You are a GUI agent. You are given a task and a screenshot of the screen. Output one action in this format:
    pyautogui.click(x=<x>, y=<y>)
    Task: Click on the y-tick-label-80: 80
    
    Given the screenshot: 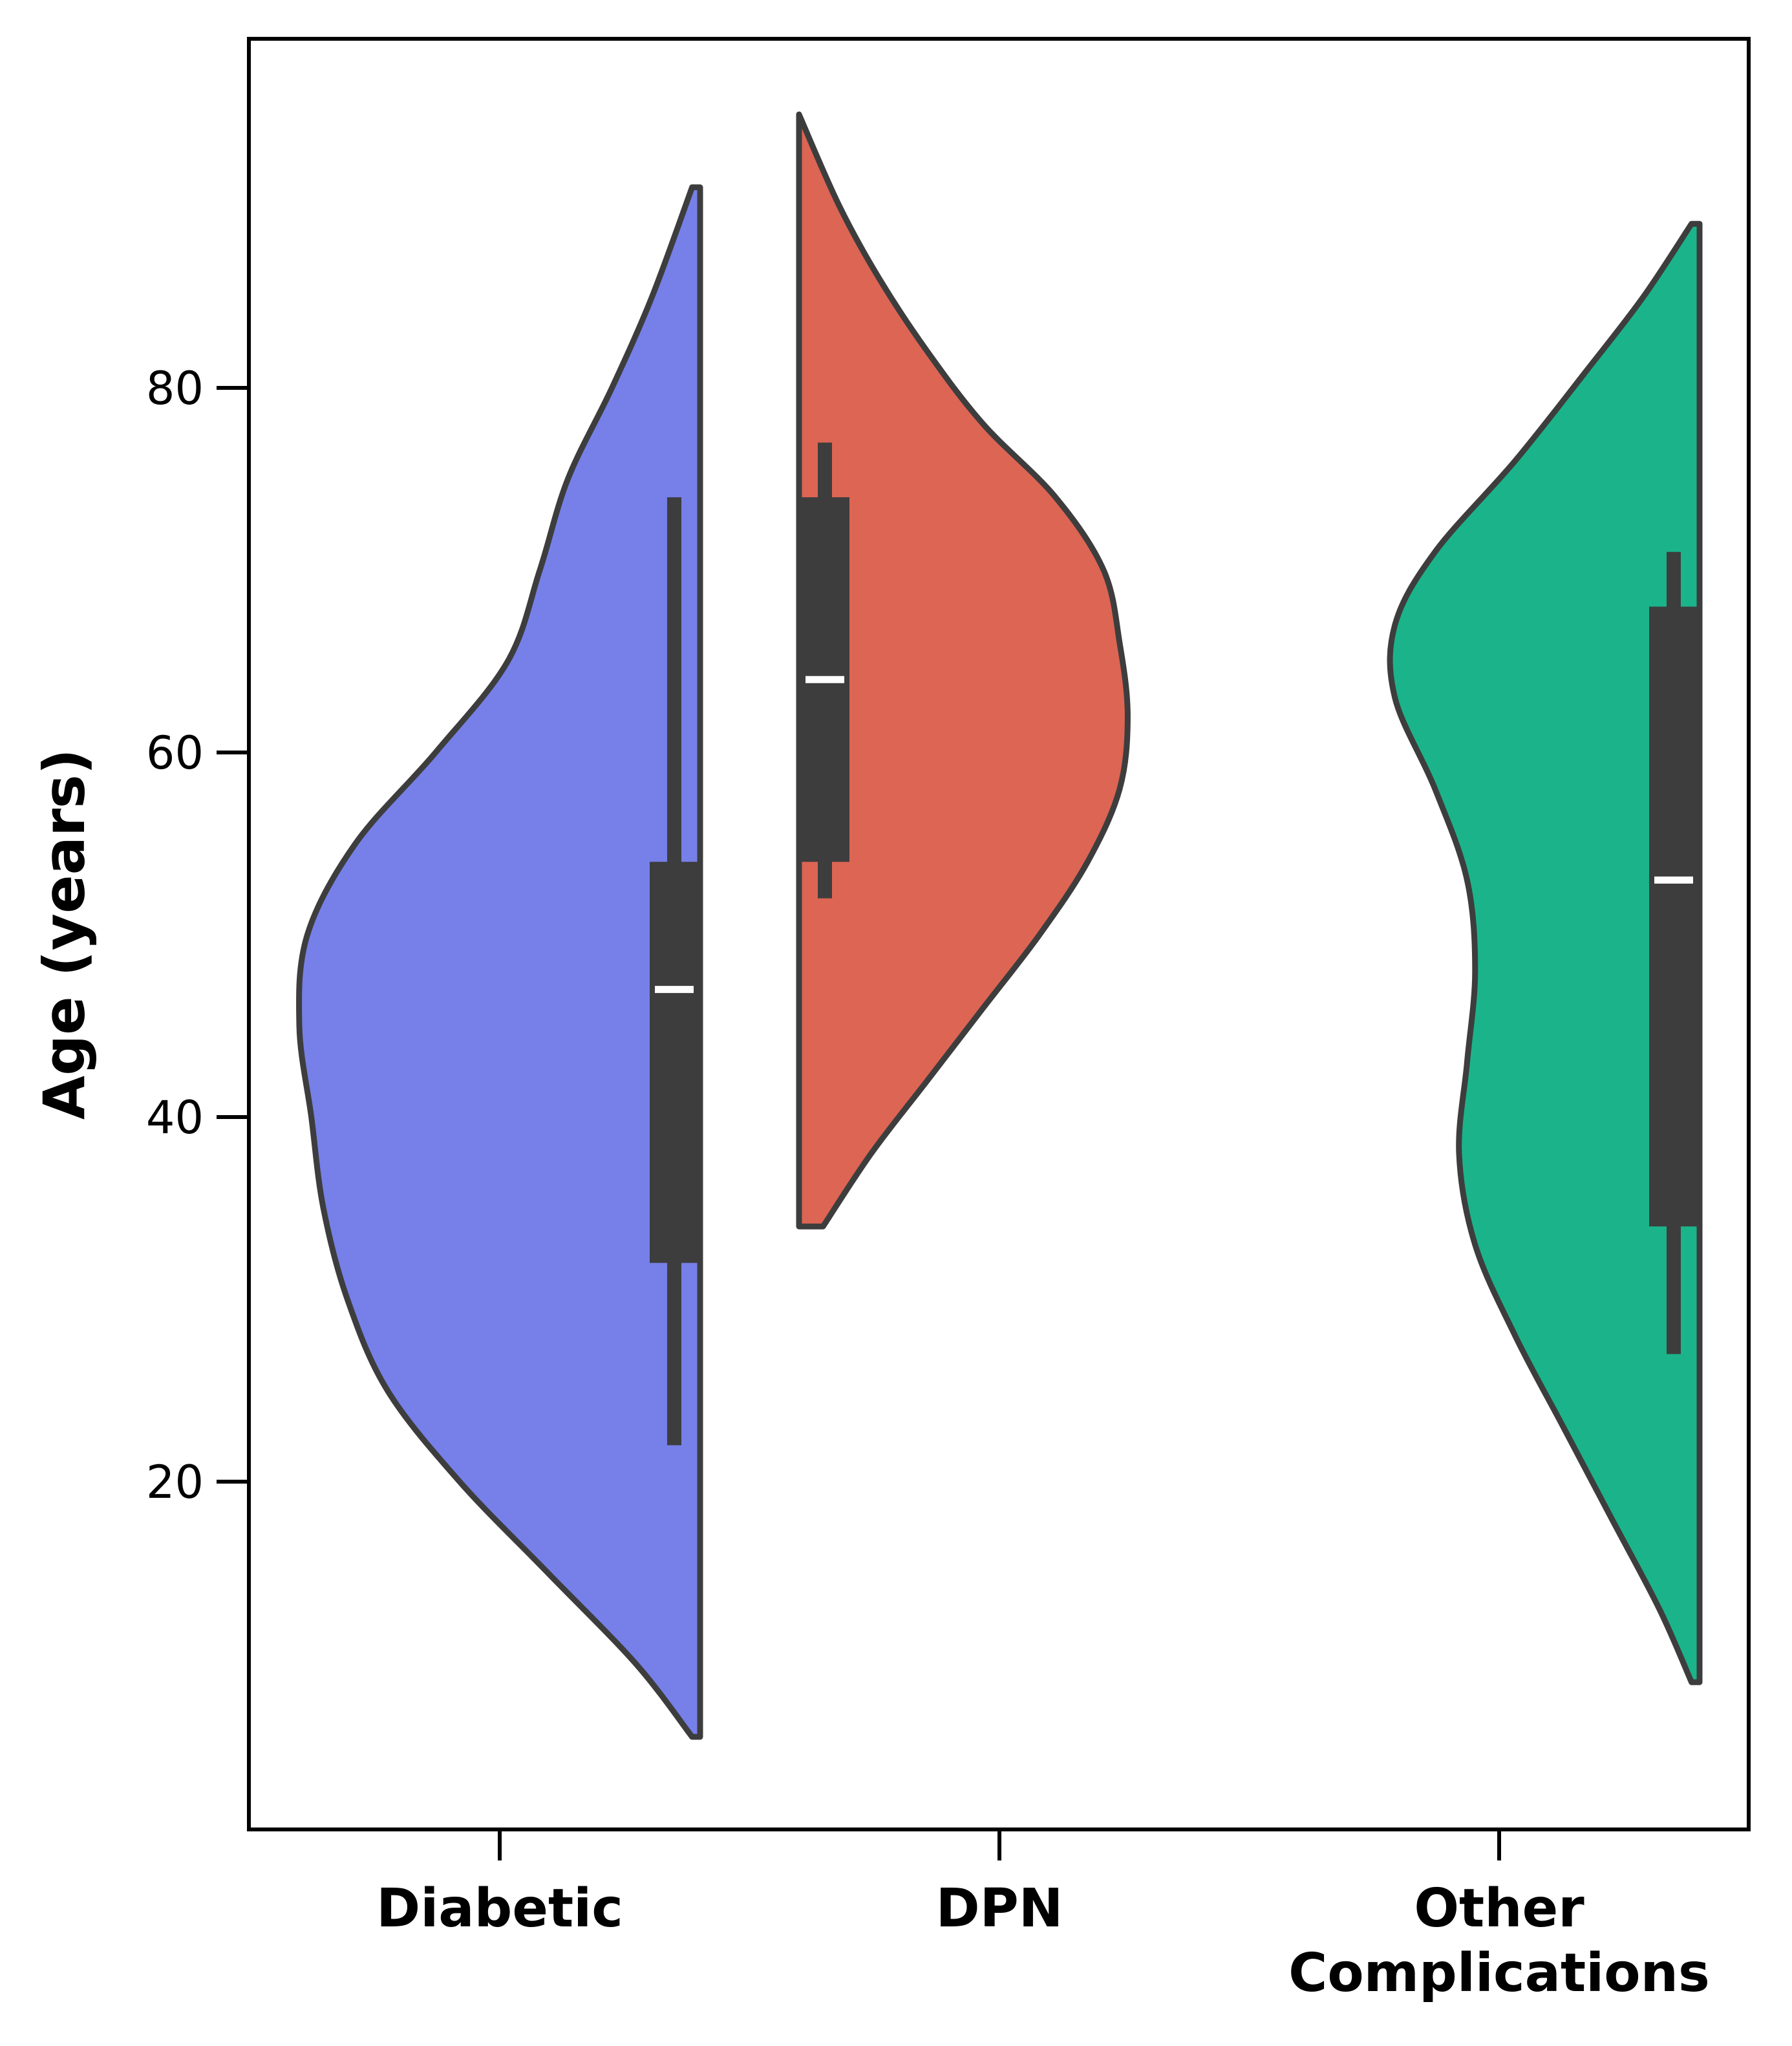 What is the action you would take?
    pyautogui.click(x=175, y=388)
    